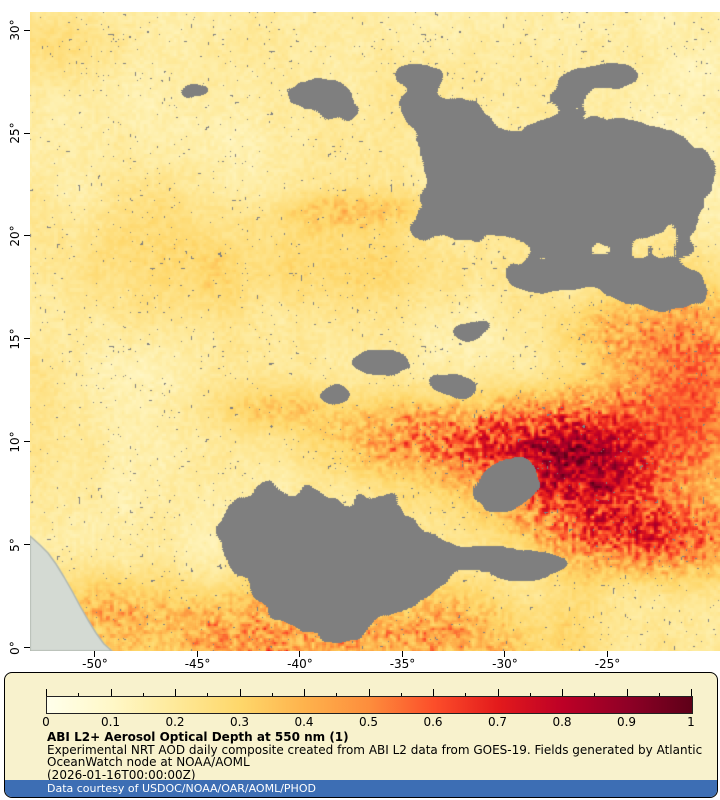  What do you see at coordinates (15, 545) in the screenshot?
I see `lat-tick-label: 5°` at bounding box center [15, 545].